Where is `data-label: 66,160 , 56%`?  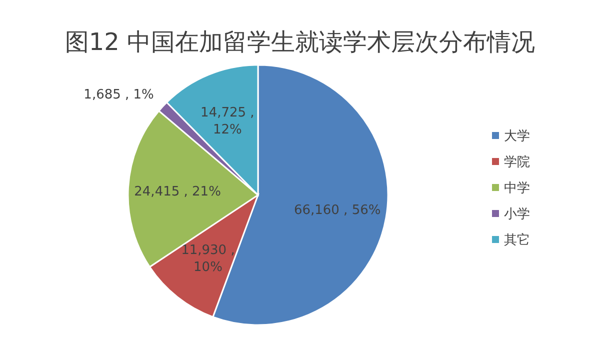 data-label: 66,160 , 56% is located at coordinates (337, 210).